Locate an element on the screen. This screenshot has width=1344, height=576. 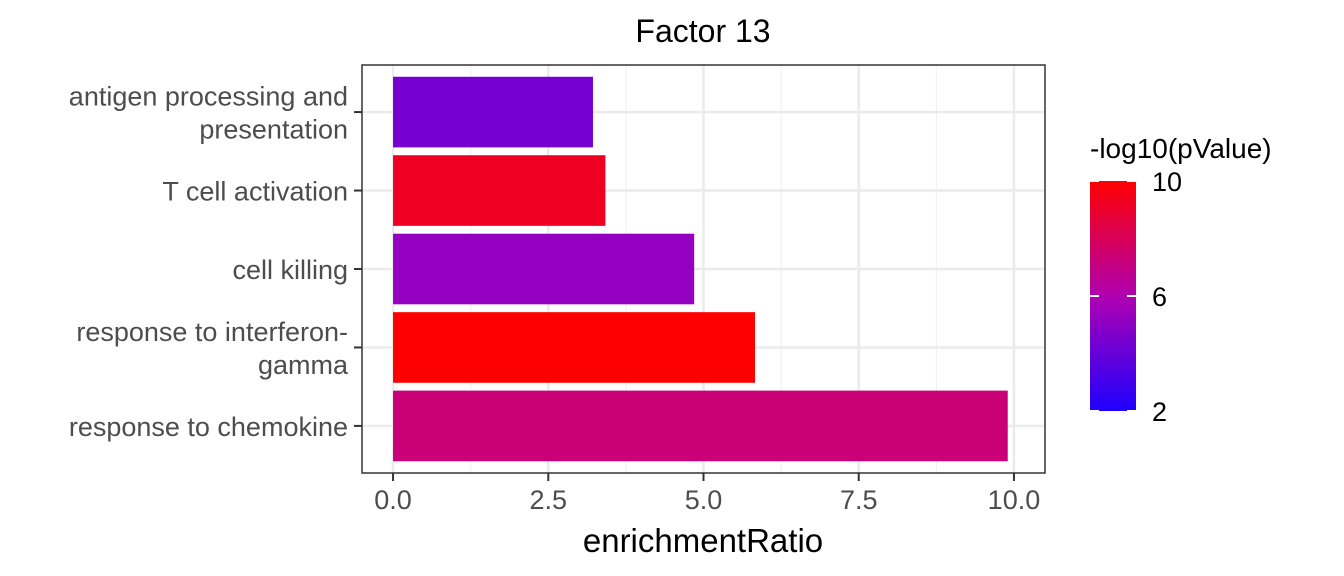
x-tick-label: 5.0 is located at coordinates (704, 500).